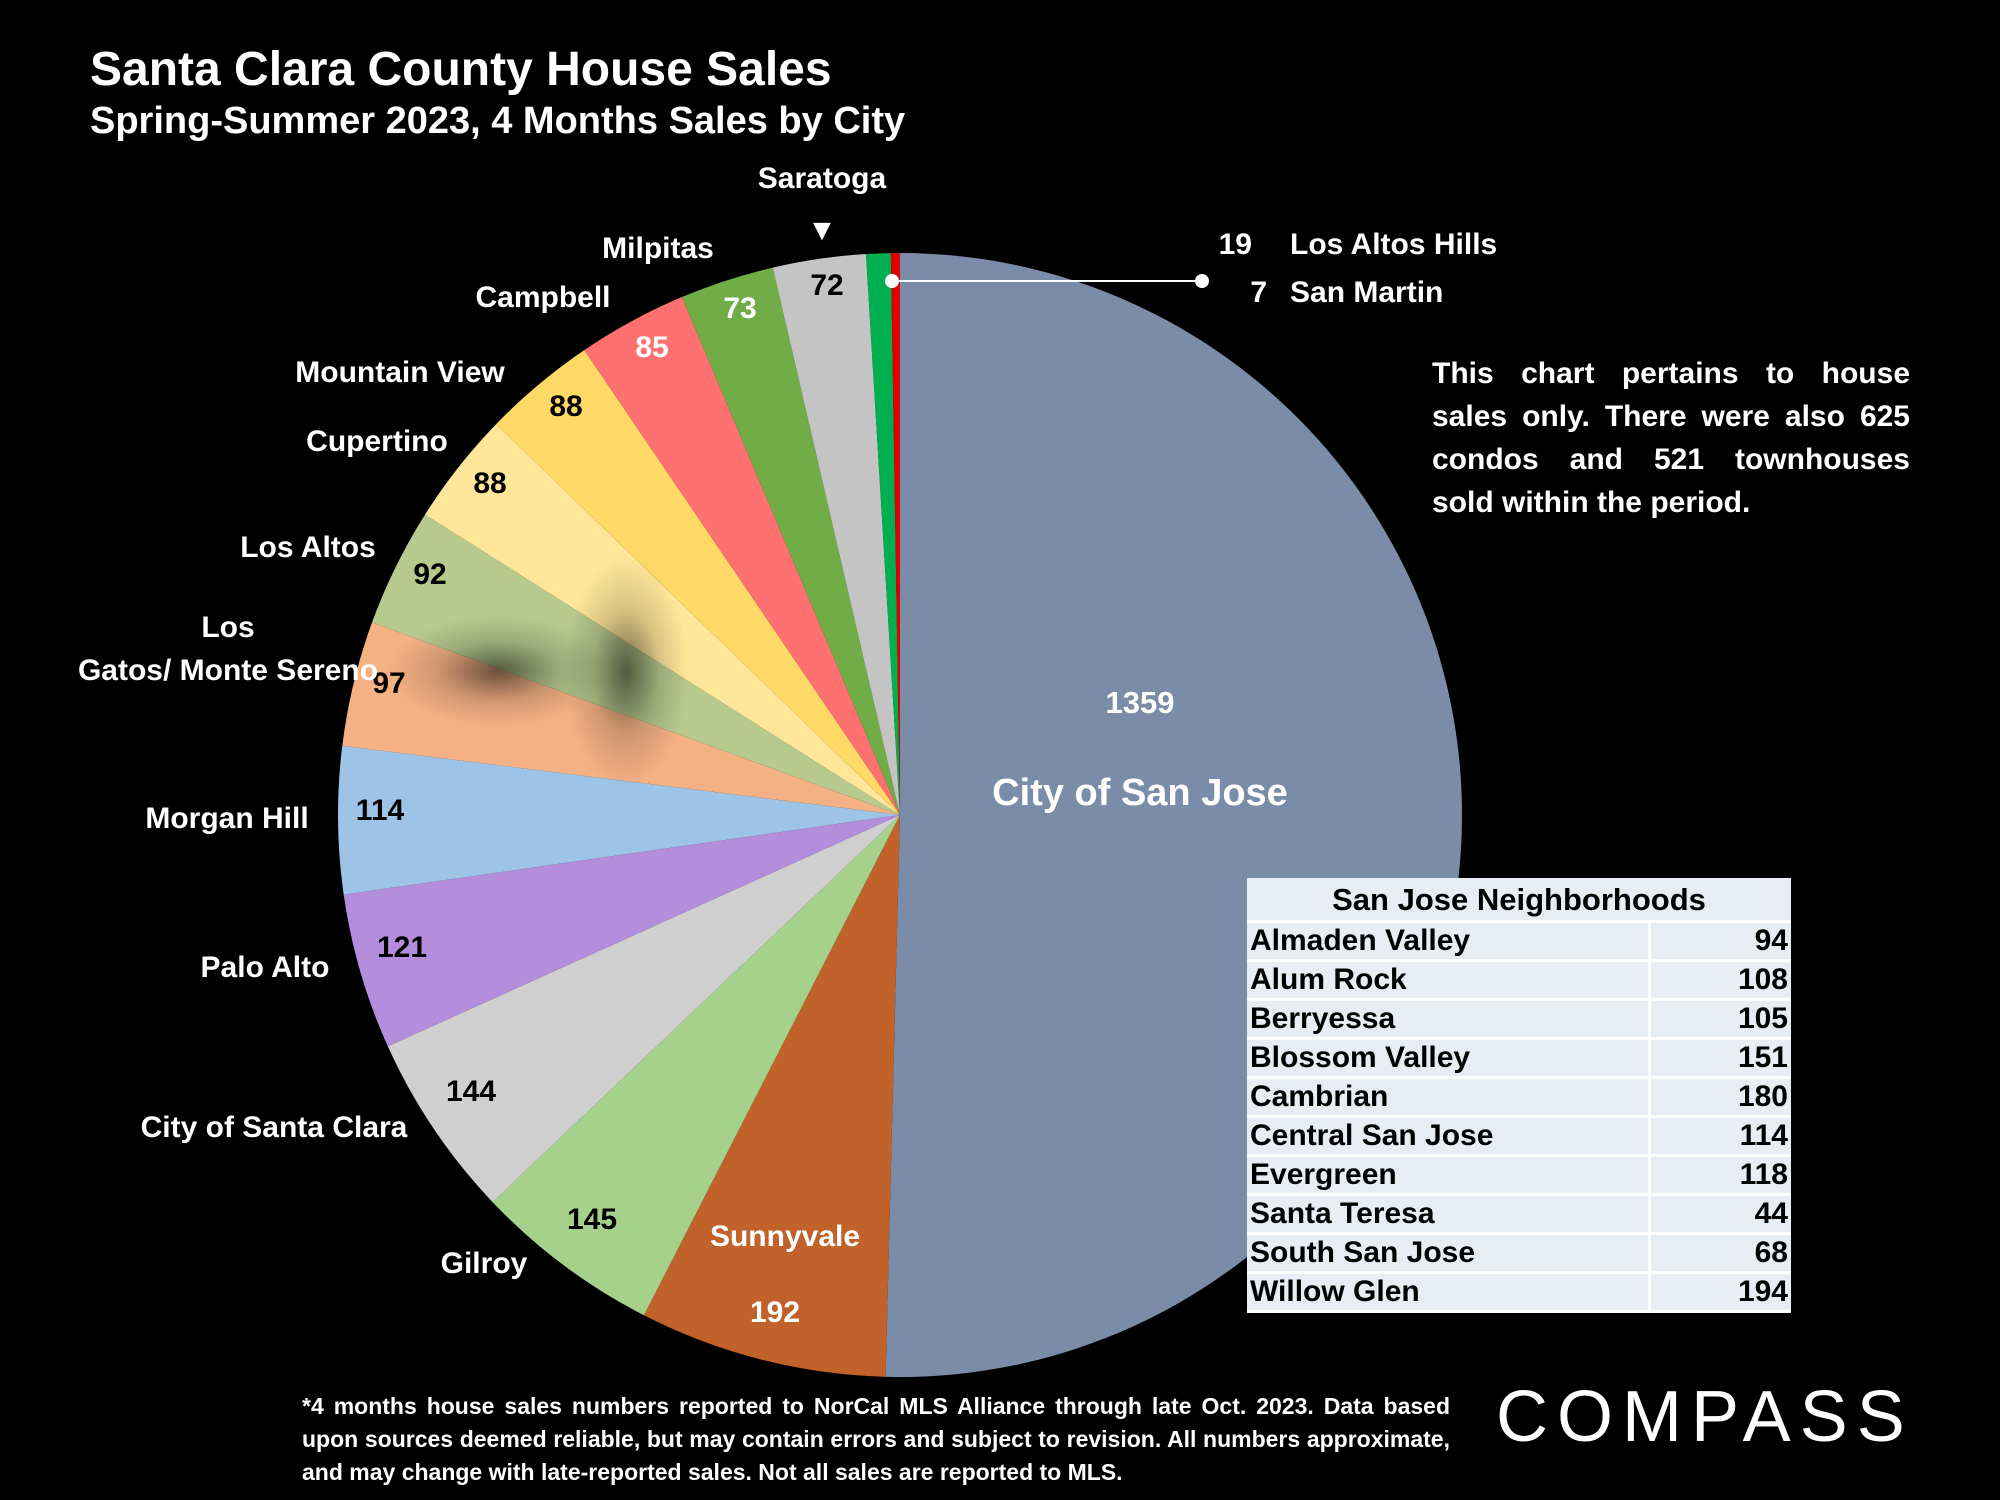 The width and height of the screenshot is (2000, 1500). I want to click on pie-slice-milpitas, so click(790, 541).